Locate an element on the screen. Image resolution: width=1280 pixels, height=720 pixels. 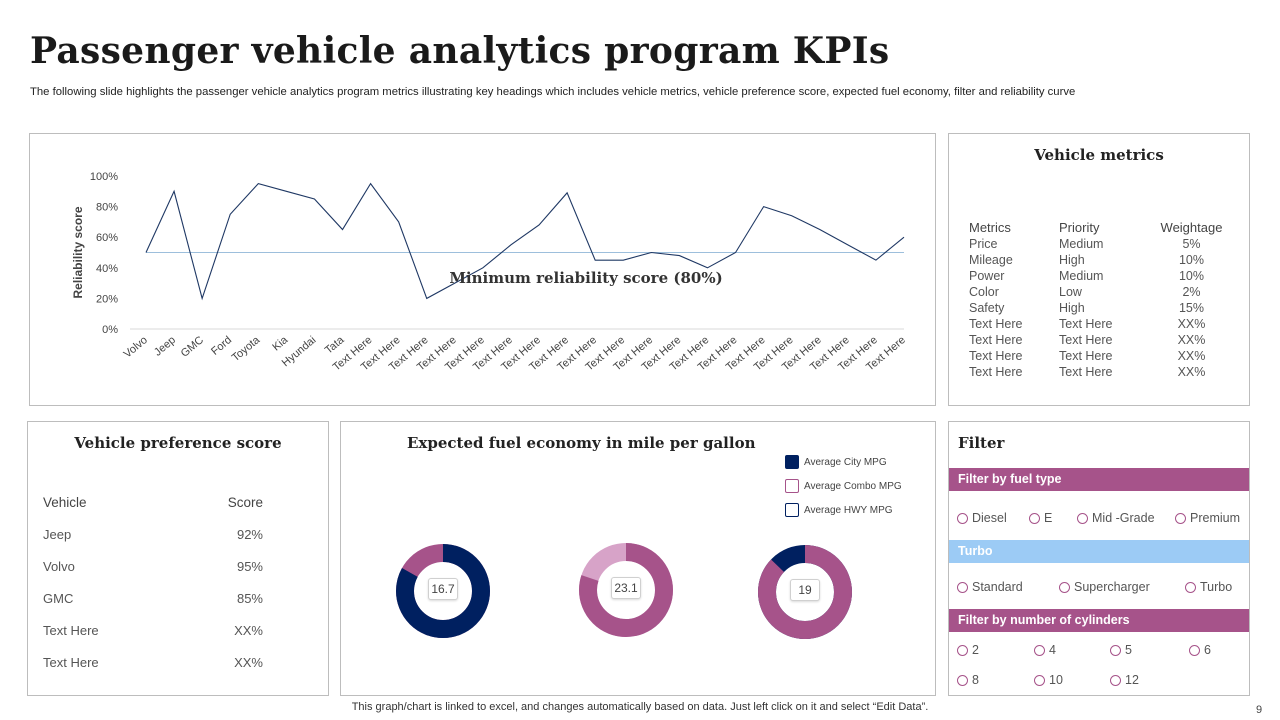
metric-priority: Medium is located at coordinates (1081, 244).